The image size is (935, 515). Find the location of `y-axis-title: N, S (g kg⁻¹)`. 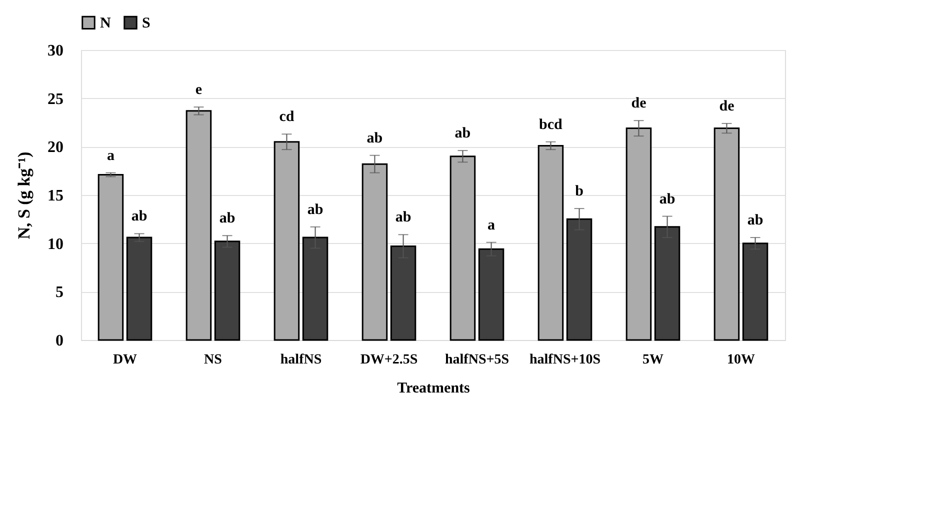

y-axis-title: N, S (g kg⁻¹) is located at coordinates (24, 196).